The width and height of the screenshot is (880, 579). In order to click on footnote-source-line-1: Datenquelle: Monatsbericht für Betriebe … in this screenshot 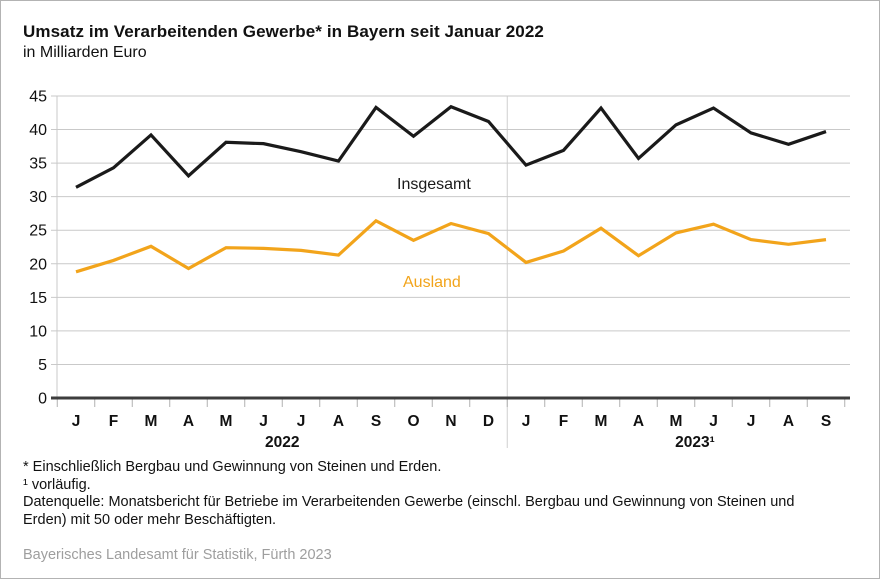, I will do `click(409, 502)`.